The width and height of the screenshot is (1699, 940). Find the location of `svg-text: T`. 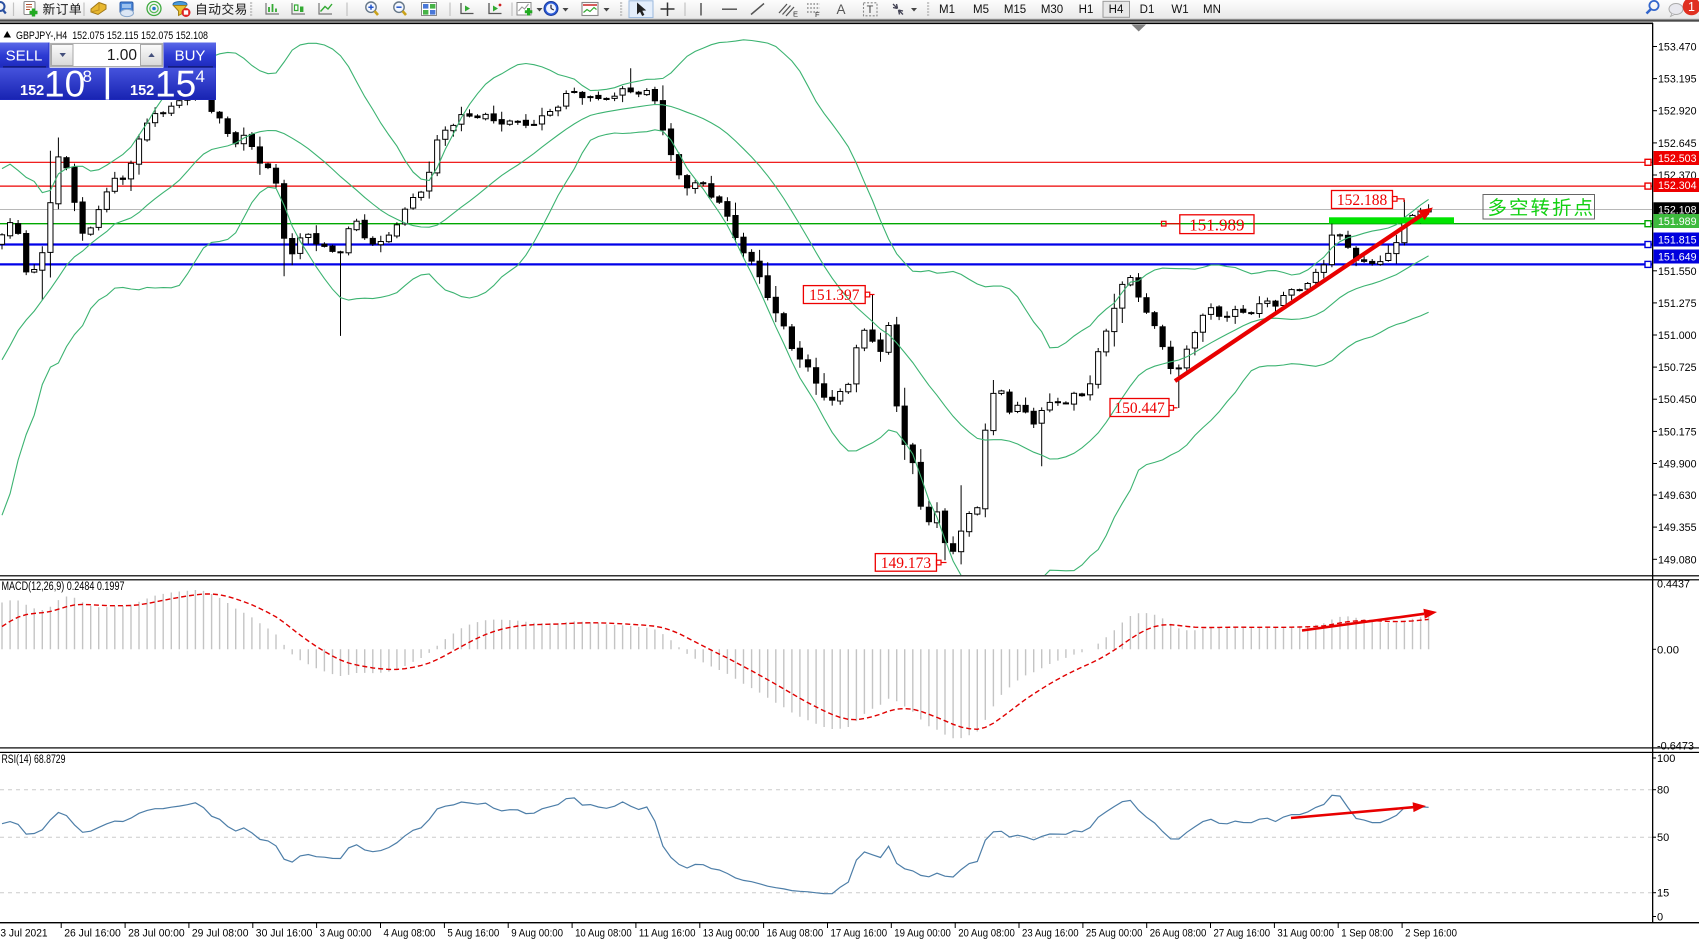

svg-text: T is located at coordinates (870, 10).